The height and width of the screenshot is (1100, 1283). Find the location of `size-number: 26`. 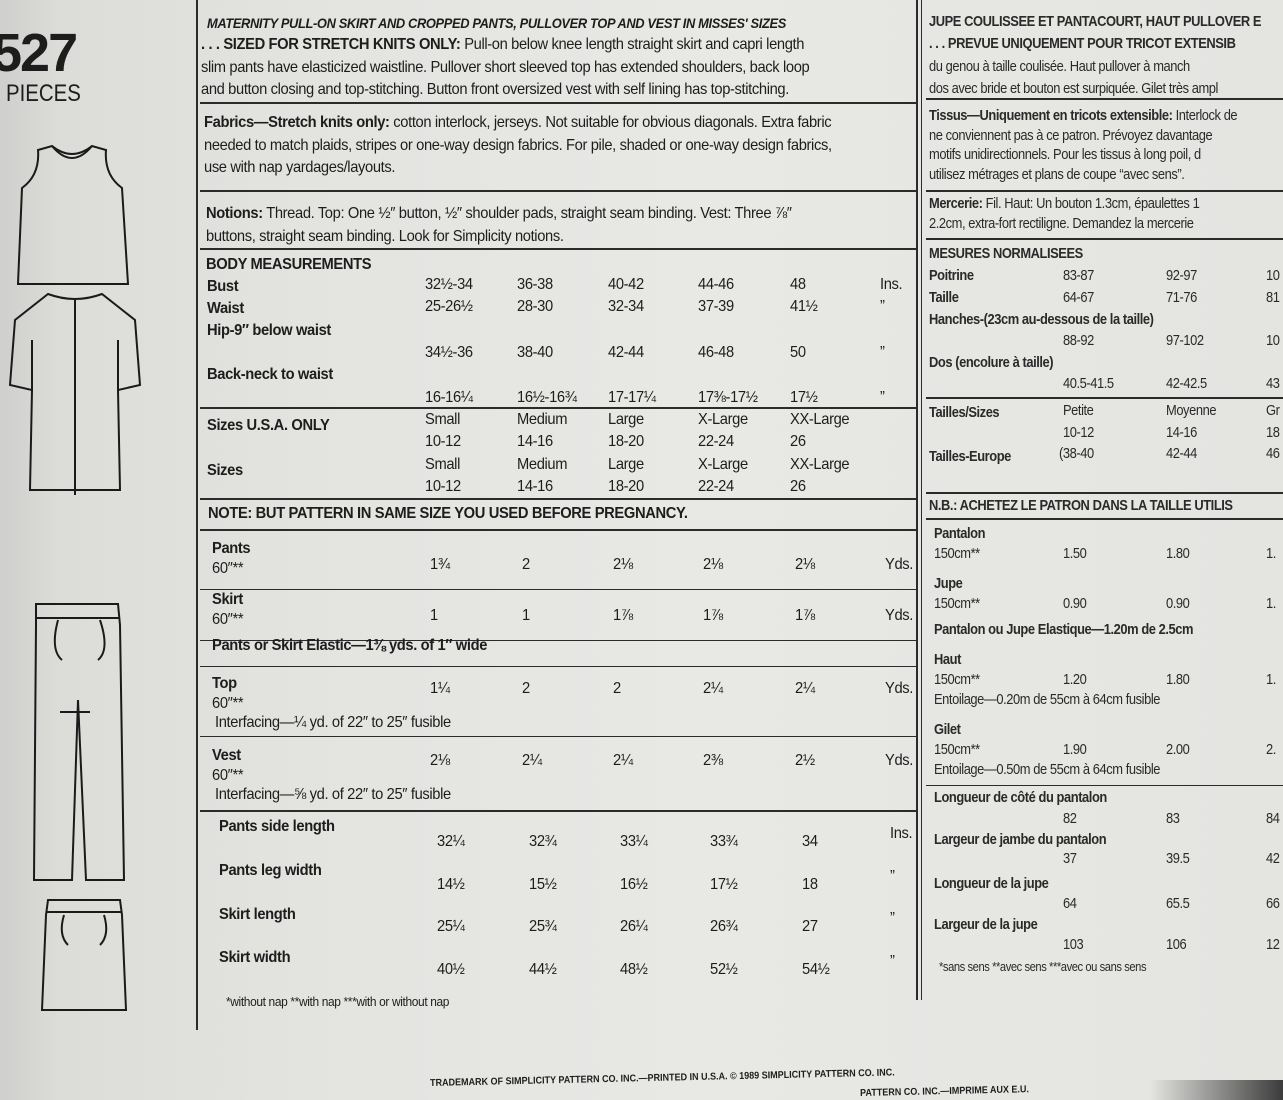

size-number: 26 is located at coordinates (798, 486).